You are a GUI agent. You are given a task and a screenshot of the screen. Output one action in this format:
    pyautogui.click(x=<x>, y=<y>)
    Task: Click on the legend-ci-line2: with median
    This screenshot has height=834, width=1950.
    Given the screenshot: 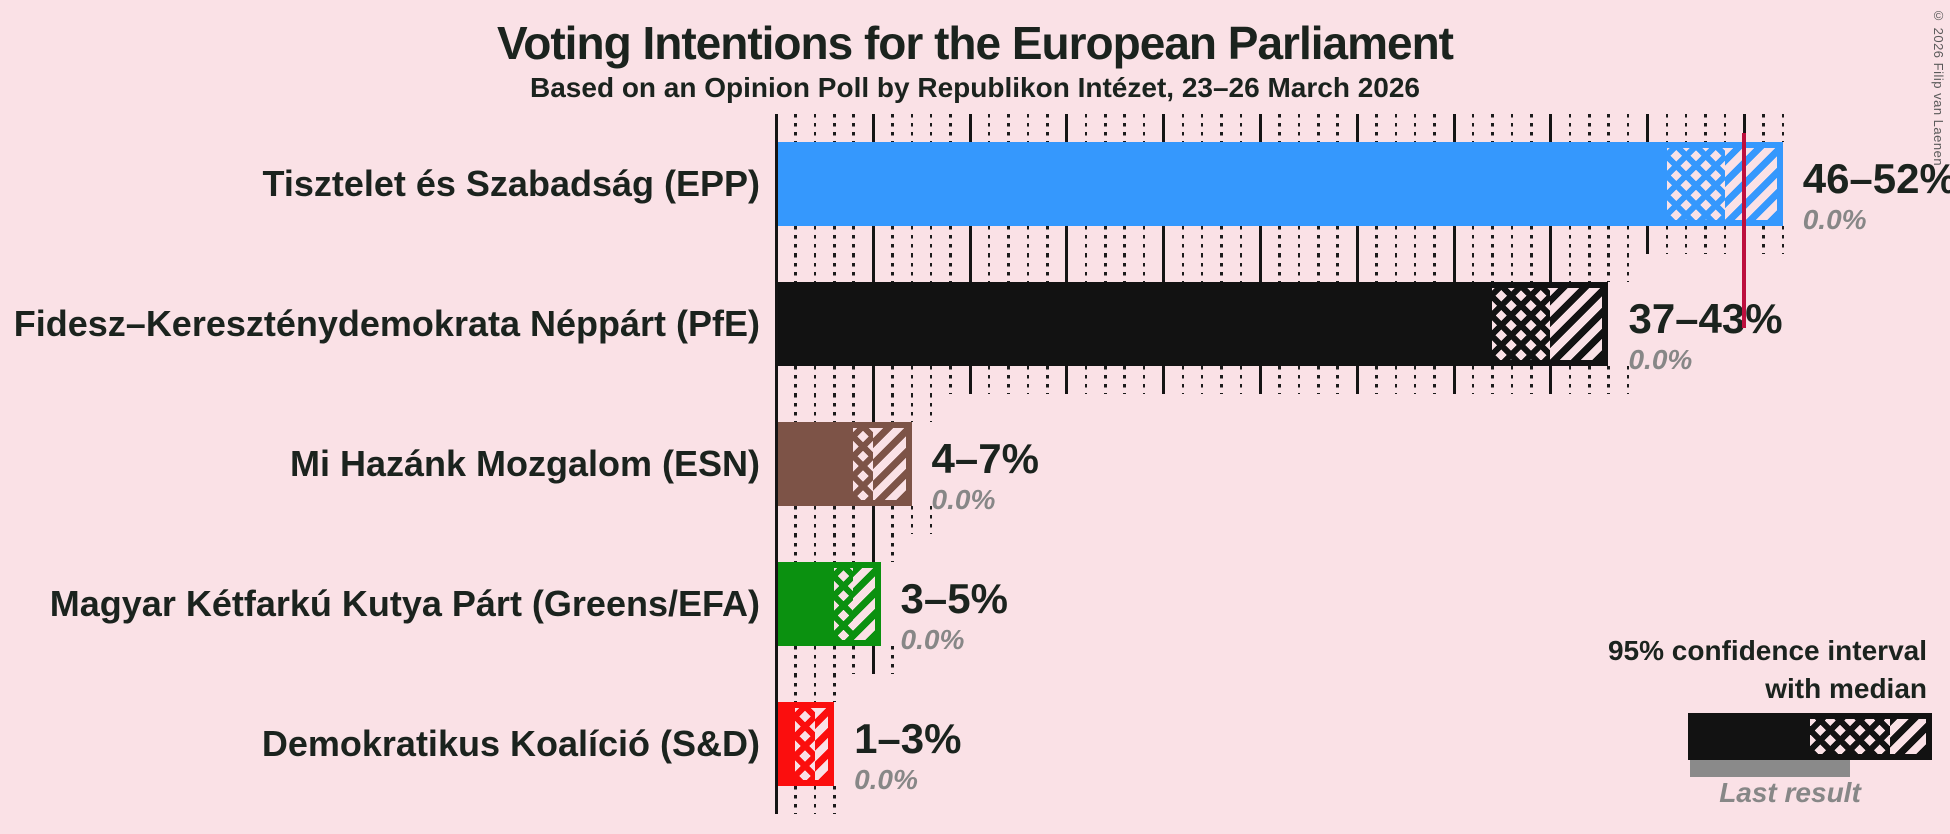 What is the action you would take?
    pyautogui.click(x=1846, y=688)
    